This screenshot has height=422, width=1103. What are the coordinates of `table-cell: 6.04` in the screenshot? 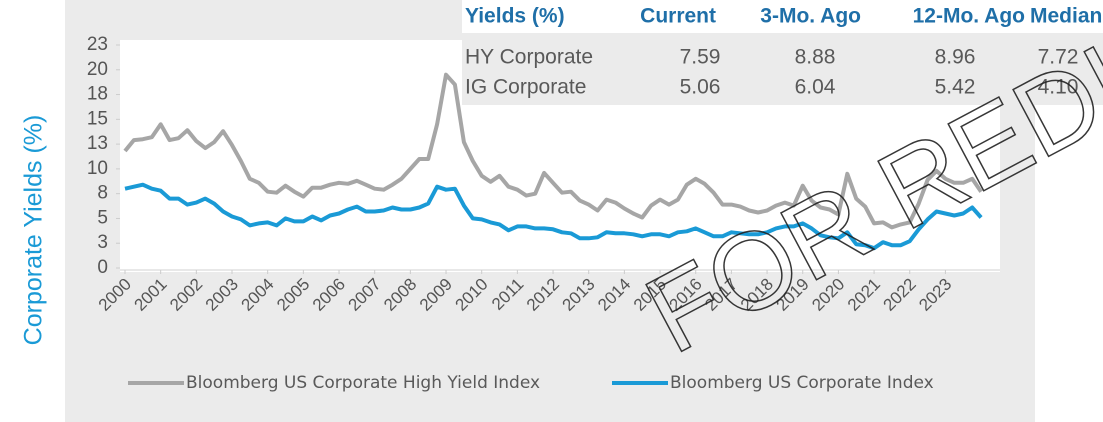 It's located at (815, 87).